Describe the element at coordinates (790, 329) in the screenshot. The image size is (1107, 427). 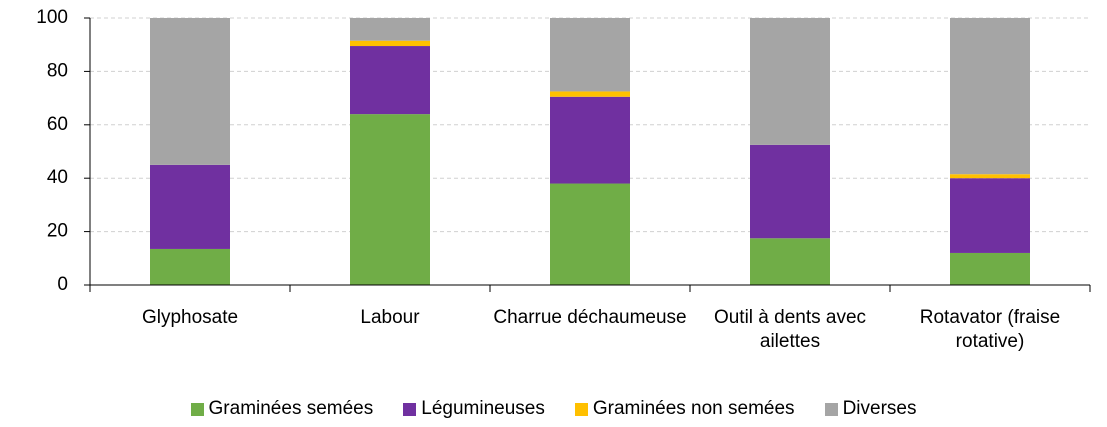
I see `x-tick-label: Outil à dents avec ailettes` at that location.